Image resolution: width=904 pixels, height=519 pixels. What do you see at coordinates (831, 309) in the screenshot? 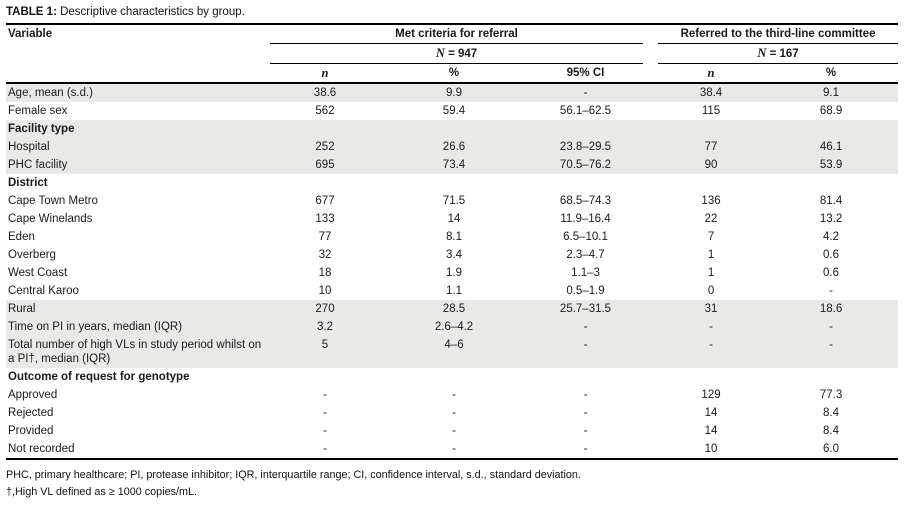
I see `cell-value: 18.6` at bounding box center [831, 309].